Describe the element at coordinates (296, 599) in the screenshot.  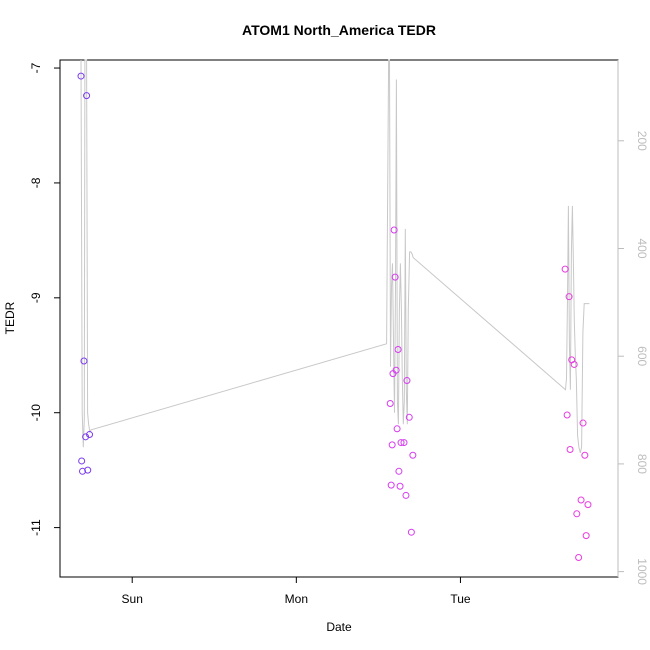
I see `x-tick-label-1: Mon` at that location.